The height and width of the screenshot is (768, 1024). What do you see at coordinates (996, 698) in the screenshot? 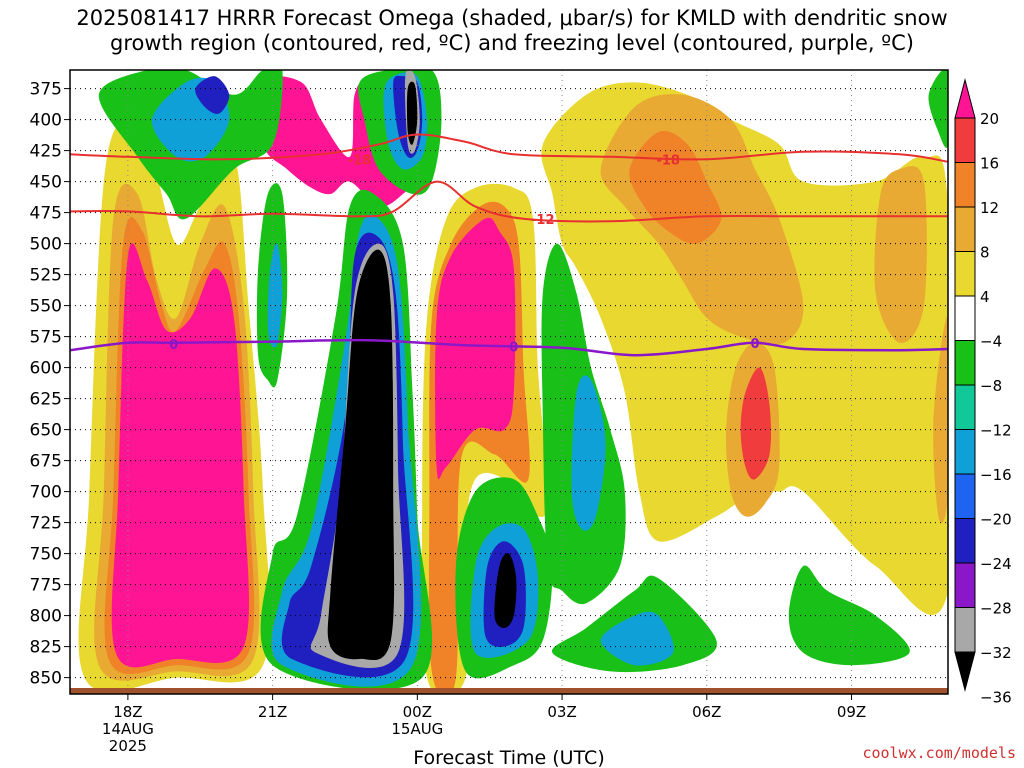
I see `colorbar-label: −36` at bounding box center [996, 698].